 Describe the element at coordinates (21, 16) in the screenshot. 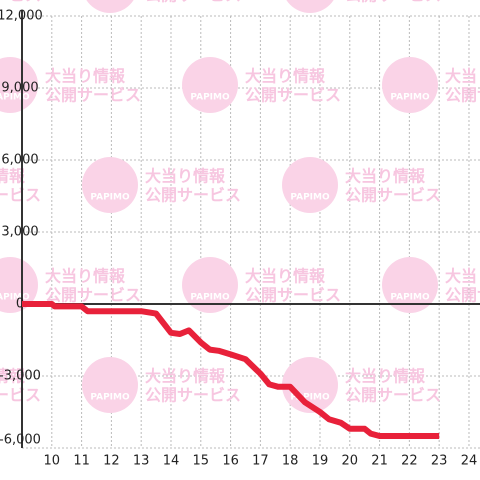

I see `y-tick-label: 12,000` at that location.